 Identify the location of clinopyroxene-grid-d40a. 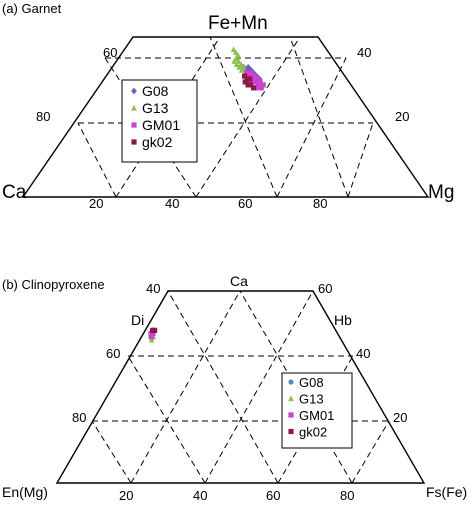
(259, 387).